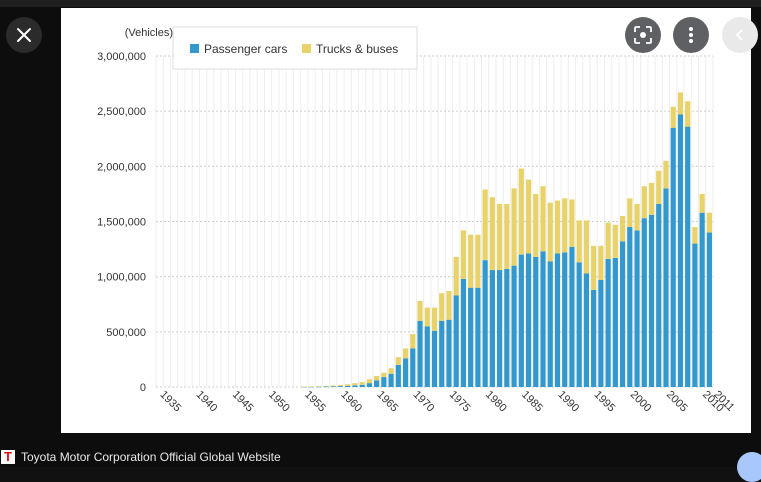  What do you see at coordinates (557, 227) in the screenshot?
I see `bar-trucks-1990` at bounding box center [557, 227].